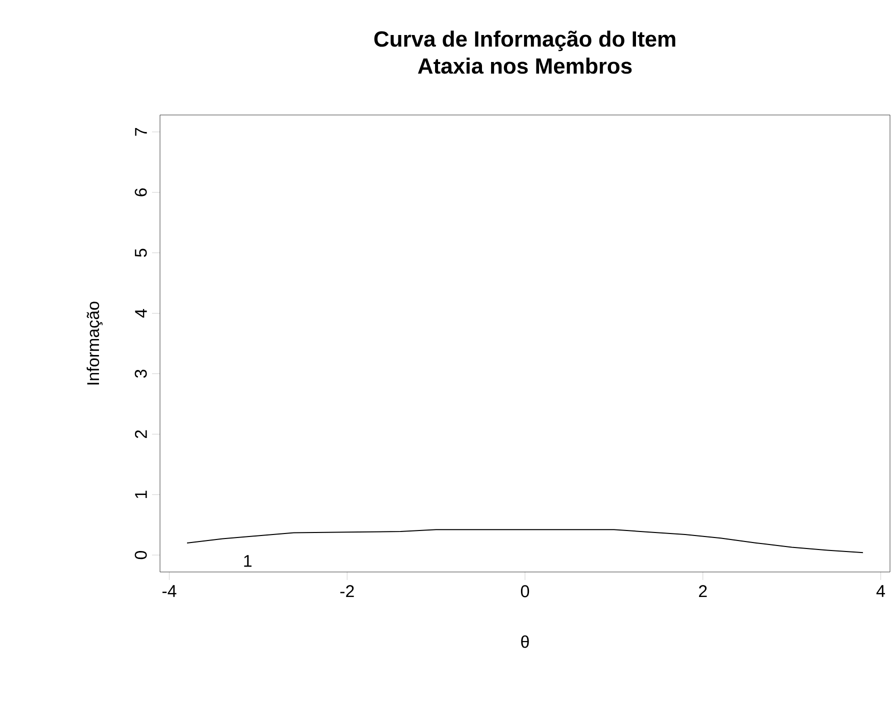 The width and height of the screenshot is (896, 722). What do you see at coordinates (140, 252) in the screenshot?
I see `y-tick-label: 5` at bounding box center [140, 252].